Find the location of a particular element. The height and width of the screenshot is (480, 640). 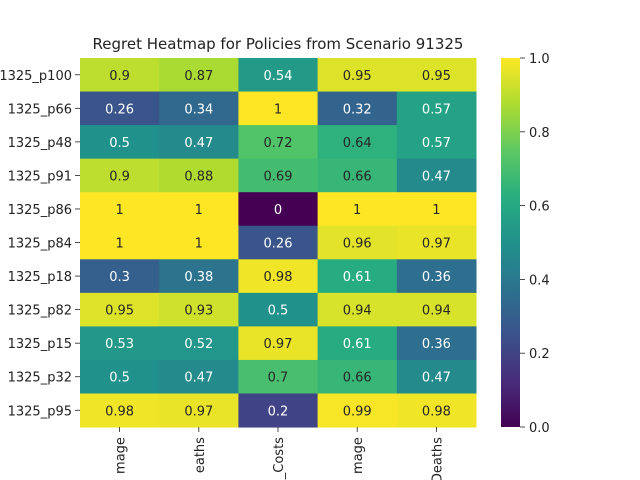

column-label: eaths is located at coordinates (200, 455).